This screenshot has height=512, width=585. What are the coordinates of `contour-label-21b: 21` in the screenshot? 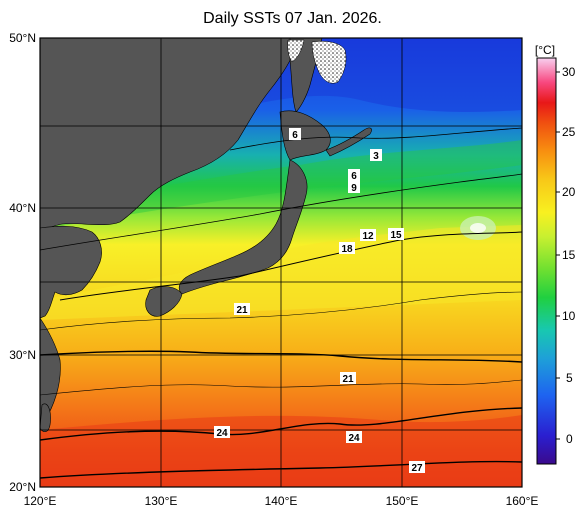 It's located at (348, 378).